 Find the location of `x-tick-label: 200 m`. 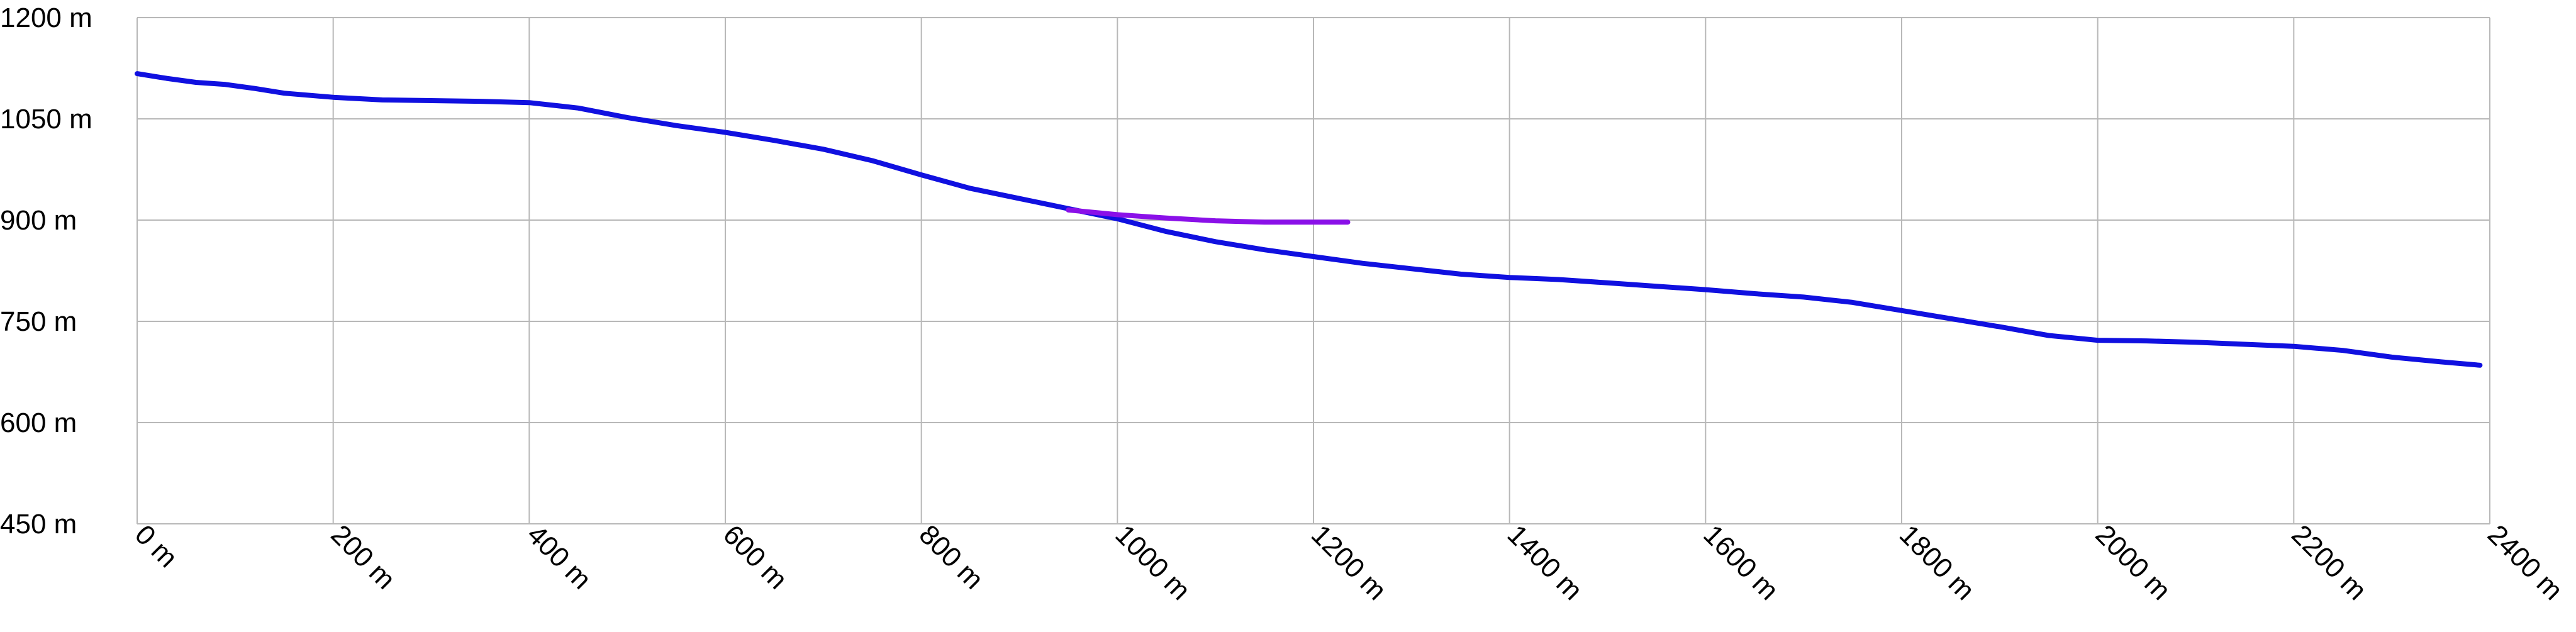

x-tick-label: 200 m is located at coordinates (363, 557).